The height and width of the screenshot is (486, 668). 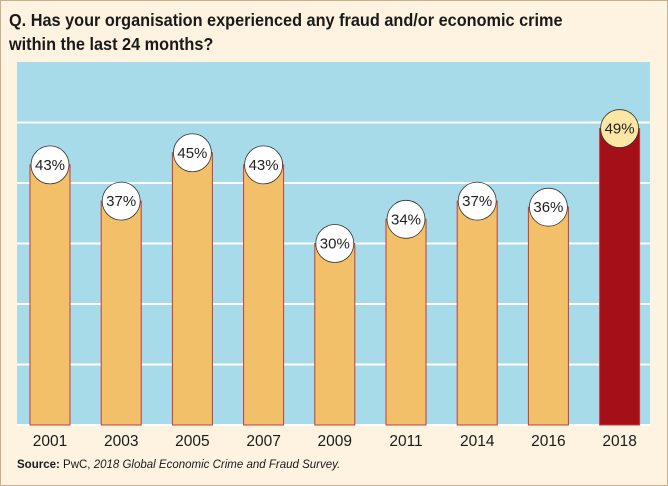 I want to click on data-label-2016: 36%, so click(x=548, y=207).